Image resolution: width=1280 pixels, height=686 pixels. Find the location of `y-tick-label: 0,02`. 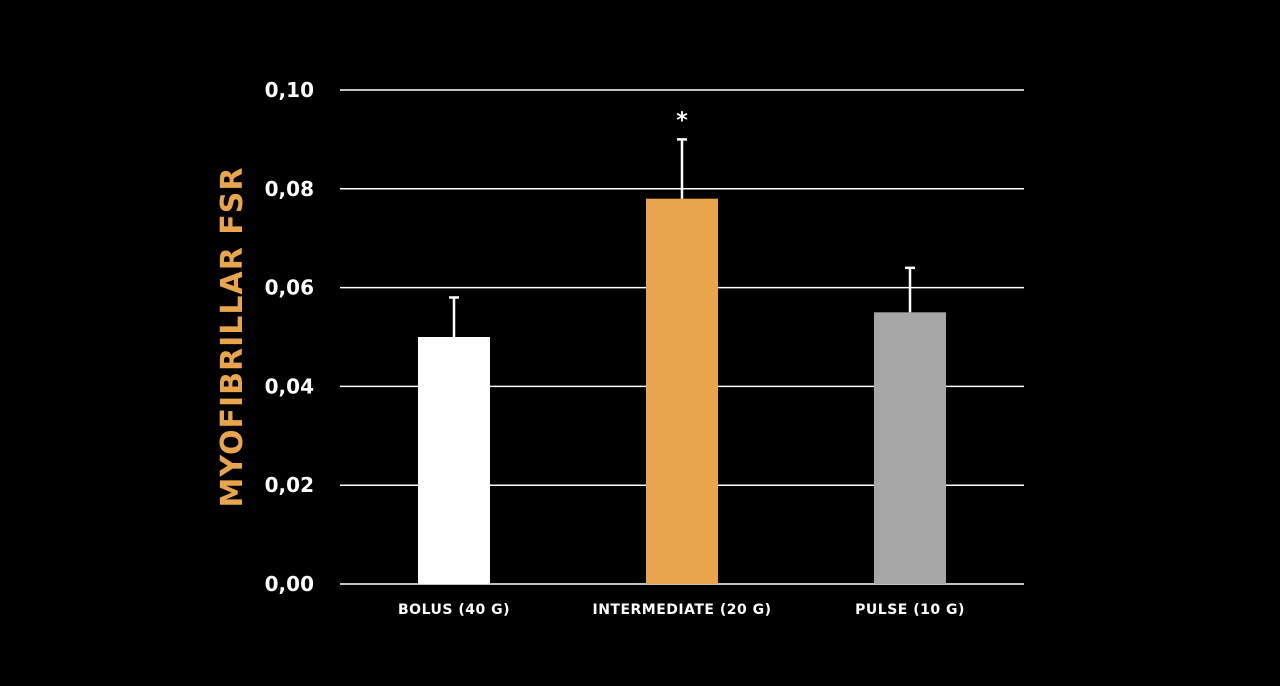

y-tick-label: 0,02 is located at coordinates (289, 485).